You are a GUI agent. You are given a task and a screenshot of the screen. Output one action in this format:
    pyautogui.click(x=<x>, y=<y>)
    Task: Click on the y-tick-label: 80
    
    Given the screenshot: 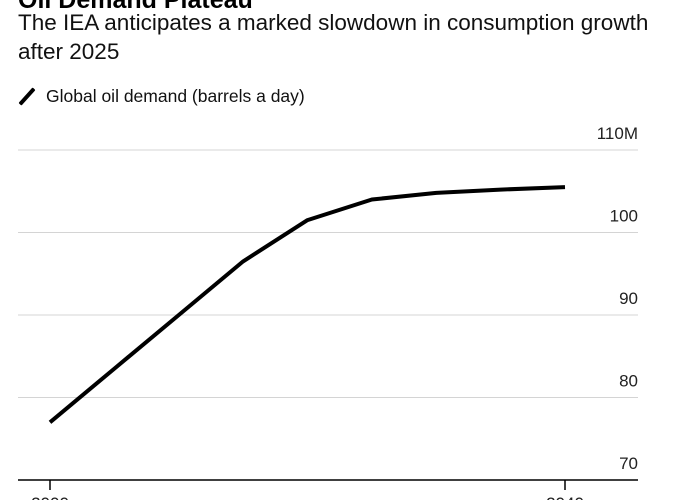 What is the action you would take?
    pyautogui.click(x=628, y=381)
    